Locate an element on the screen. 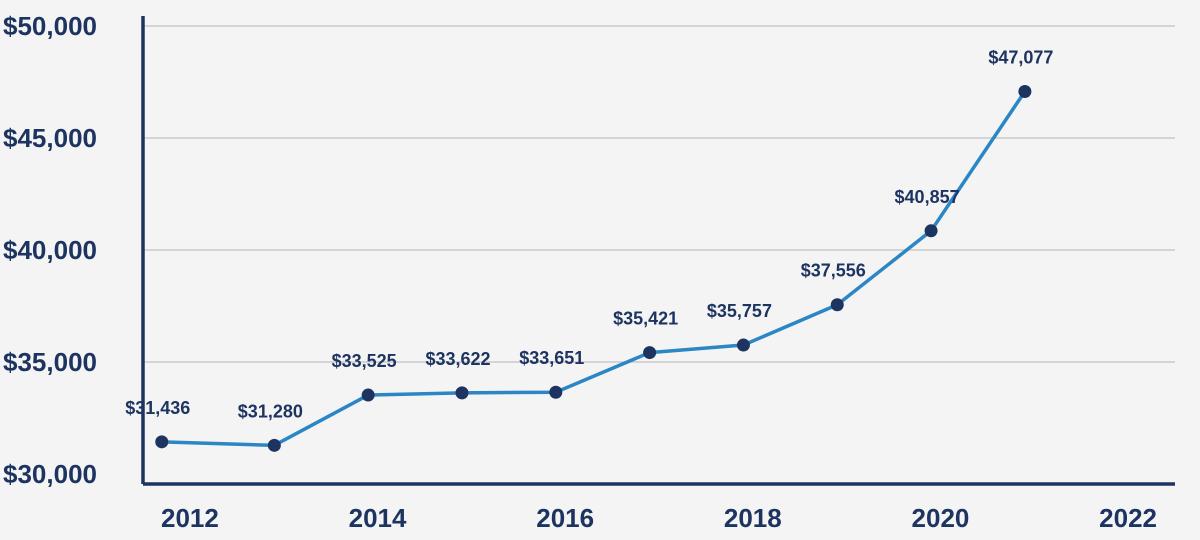 Image resolution: width=1200 pixels, height=540 pixels. y-tick-label: $45,000 is located at coordinates (50, 138).